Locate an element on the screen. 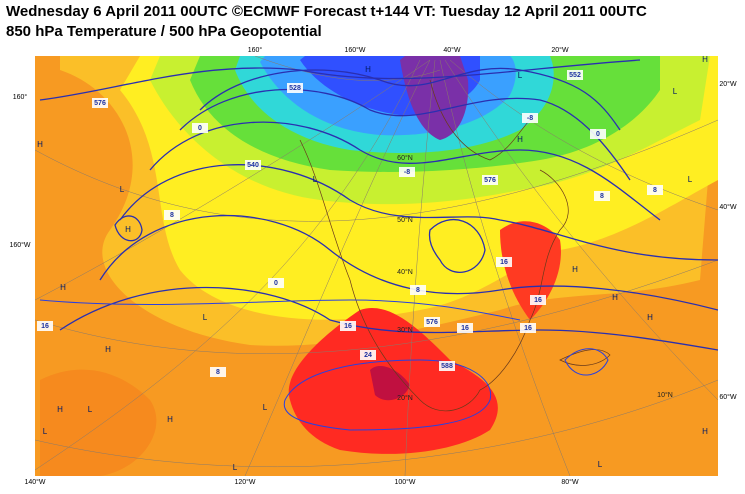 The image size is (745, 494). edge-label: 60°W is located at coordinates (728, 397).